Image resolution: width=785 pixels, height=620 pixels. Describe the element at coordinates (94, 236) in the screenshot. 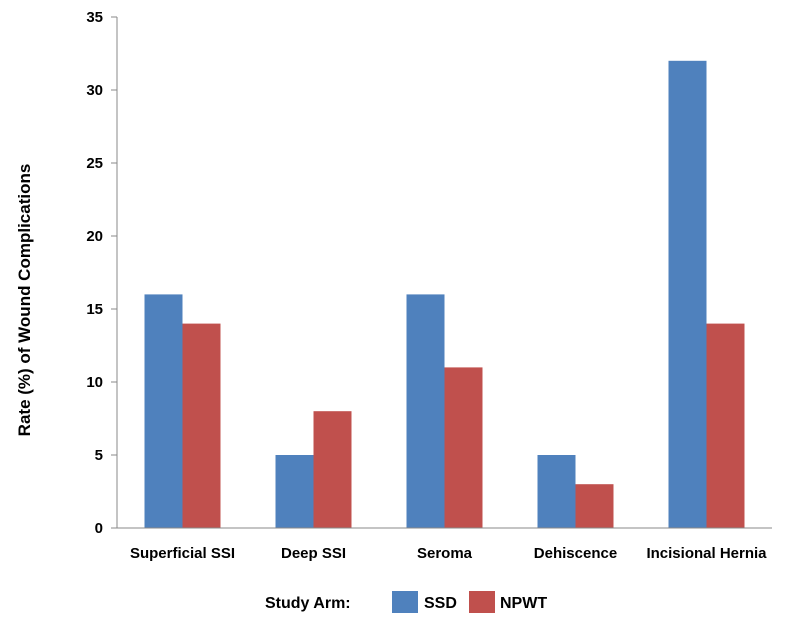

I see `y-tick-label: 20` at that location.